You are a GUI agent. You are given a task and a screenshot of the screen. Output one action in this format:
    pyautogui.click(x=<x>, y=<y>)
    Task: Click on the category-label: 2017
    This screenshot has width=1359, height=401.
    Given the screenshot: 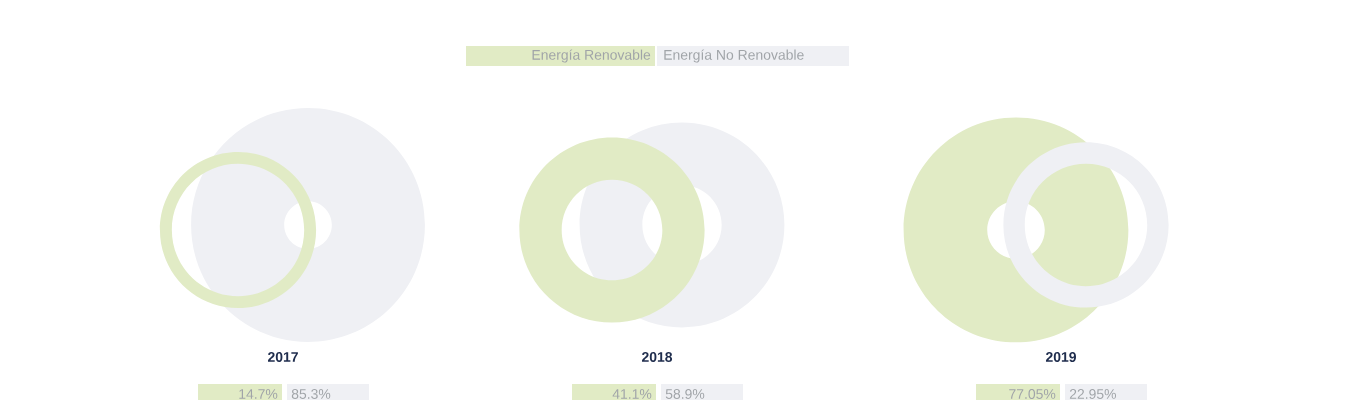 What is the action you would take?
    pyautogui.click(x=282, y=357)
    